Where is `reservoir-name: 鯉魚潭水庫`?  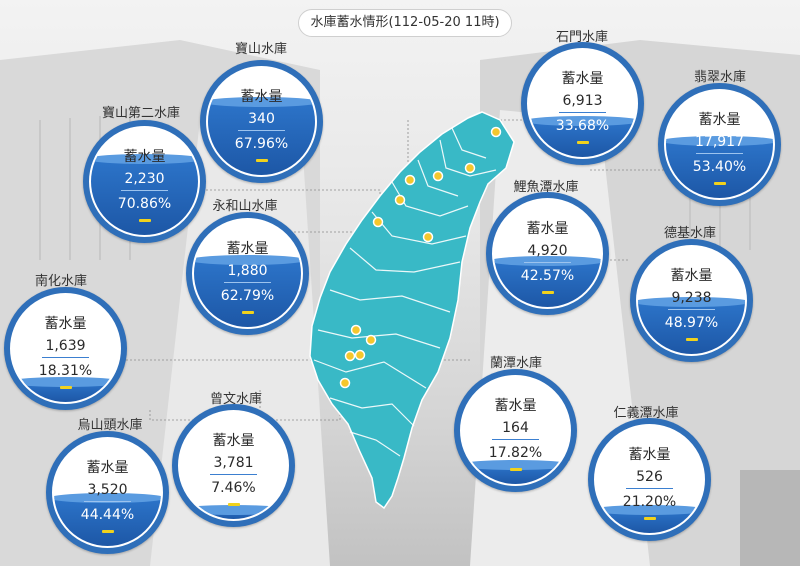
reservoir-name: 鯉魚潭水庫 is located at coordinates (546, 187).